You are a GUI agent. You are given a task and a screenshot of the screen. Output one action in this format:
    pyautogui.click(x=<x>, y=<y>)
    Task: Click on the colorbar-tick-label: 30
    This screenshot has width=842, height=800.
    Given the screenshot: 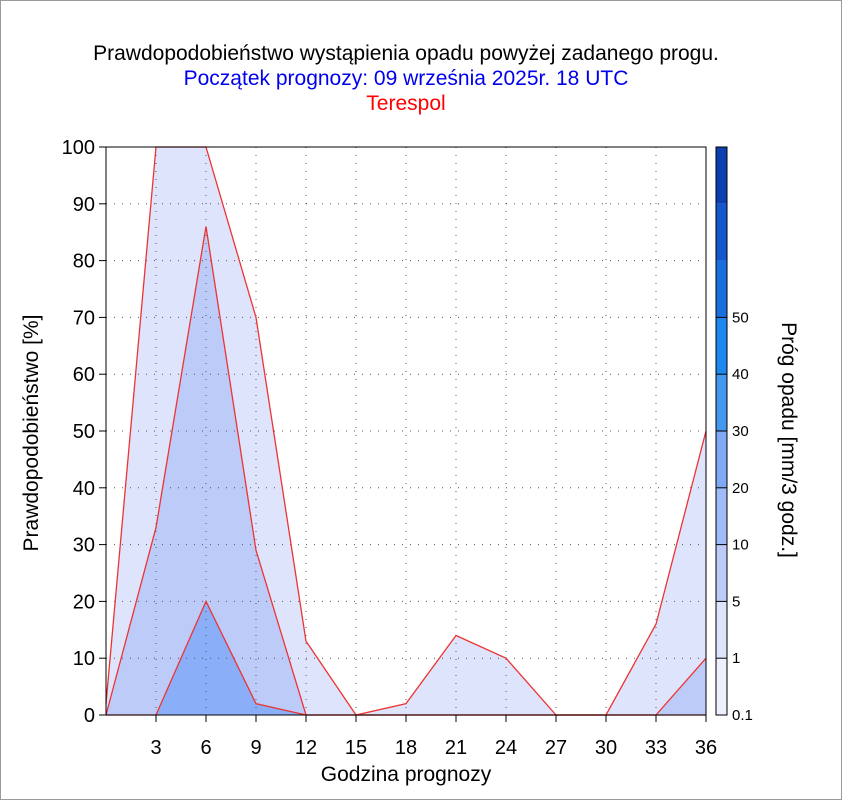 What is the action you would take?
    pyautogui.click(x=740, y=431)
    